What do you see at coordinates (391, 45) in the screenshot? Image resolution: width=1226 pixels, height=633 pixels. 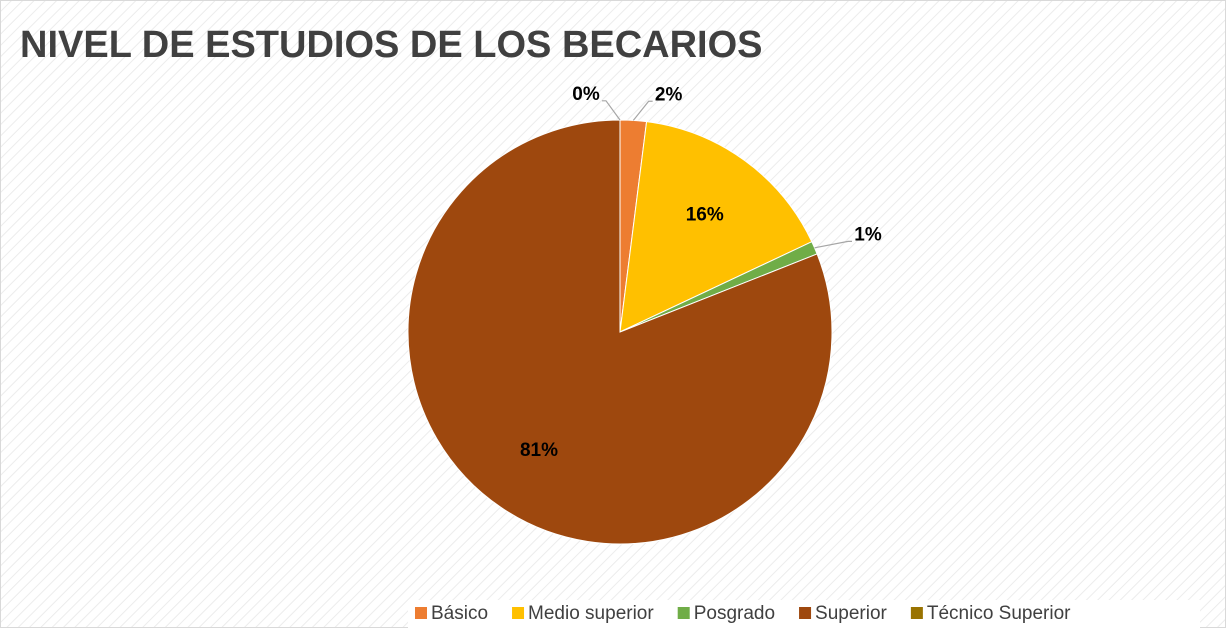 I see `chart-title: NIVEL DE ESTUDIOS DE LOS BECARIOS` at bounding box center [391, 45].